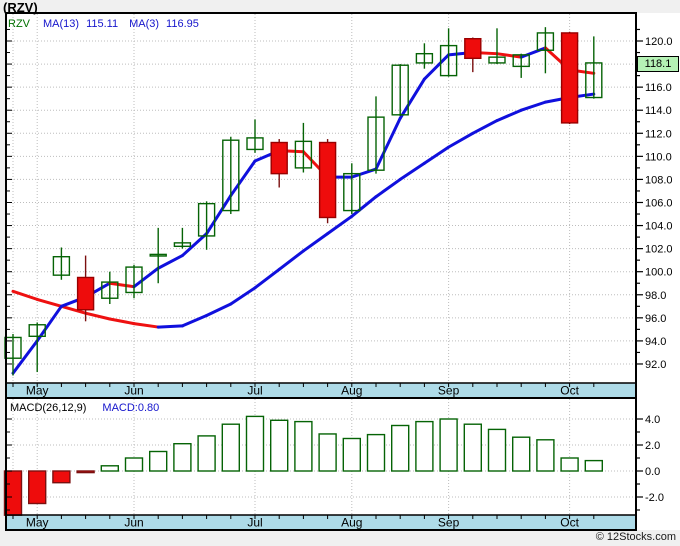 This screenshot has width=680, height=546. What do you see at coordinates (658, 271) in the screenshot?
I see `axis-column-bg` at bounding box center [658, 271].